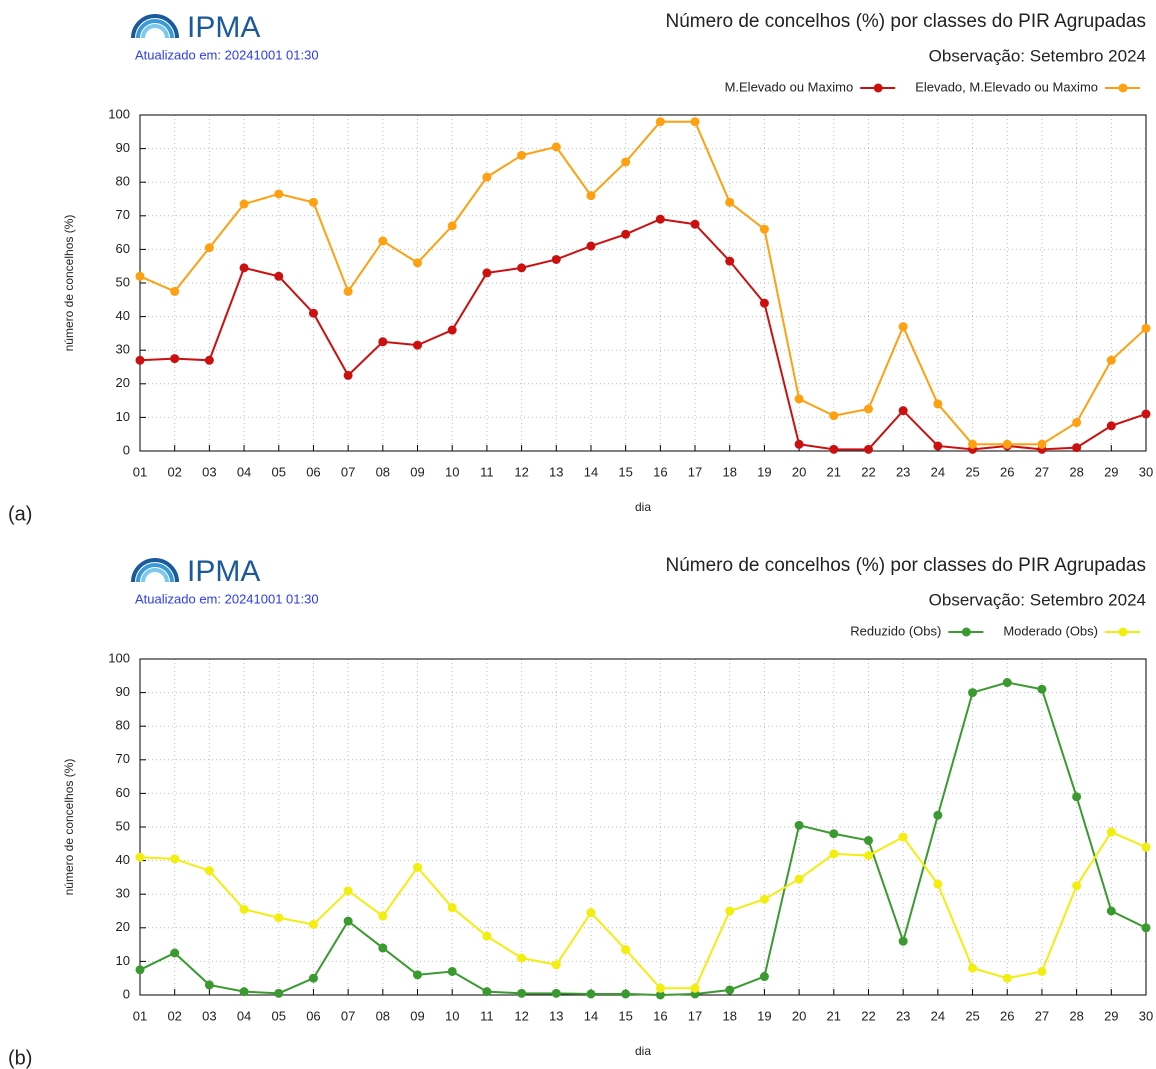 The image size is (1156, 1069). I want to click on x-tick-label: 23, so click(903, 471).